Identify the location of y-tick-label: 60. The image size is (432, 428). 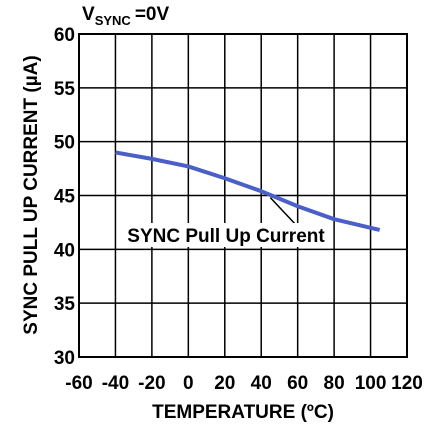
(64, 35).